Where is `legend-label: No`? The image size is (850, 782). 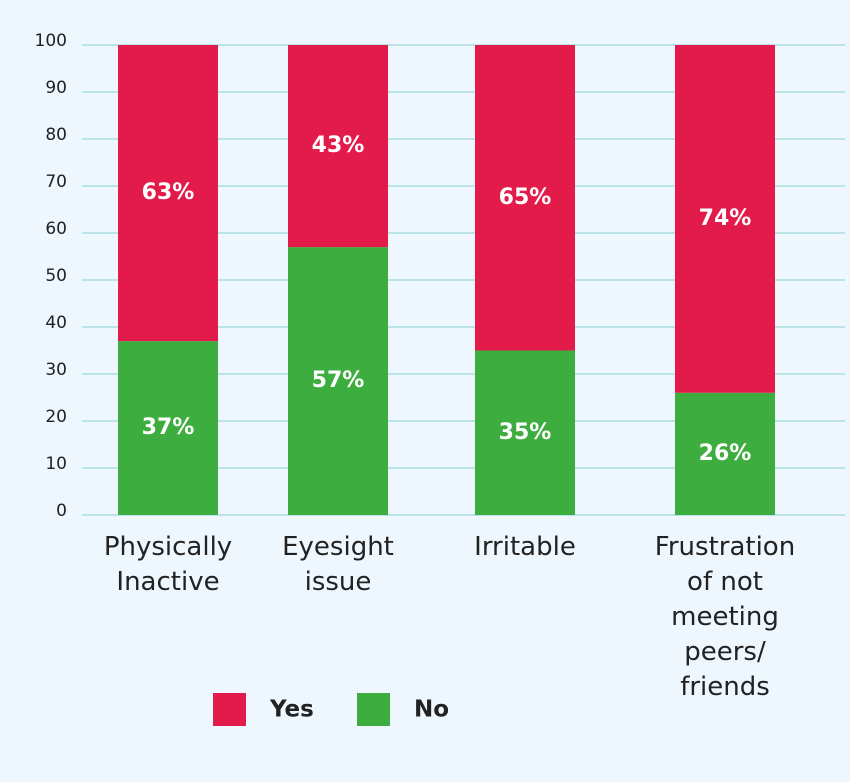
legend-label: No is located at coordinates (431, 710).